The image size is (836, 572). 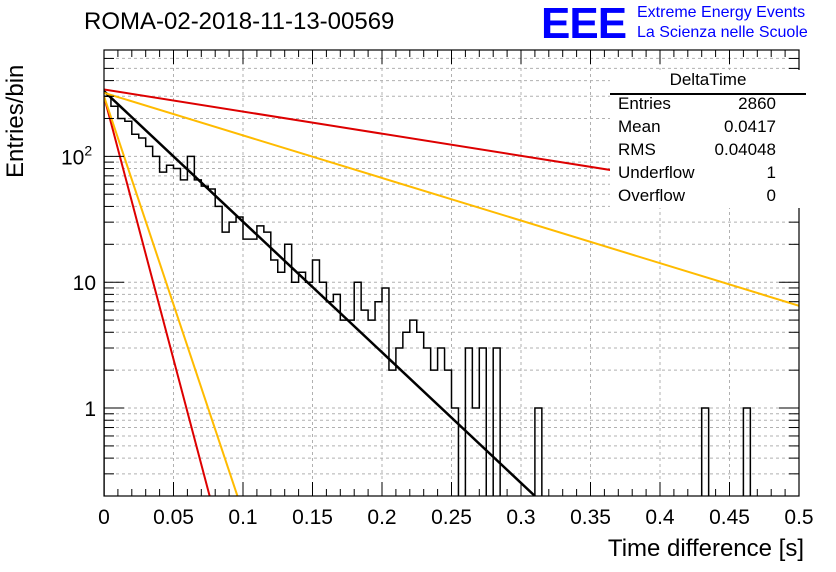 What do you see at coordinates (757, 103) in the screenshot?
I see `stats-value: 2860` at bounding box center [757, 103].